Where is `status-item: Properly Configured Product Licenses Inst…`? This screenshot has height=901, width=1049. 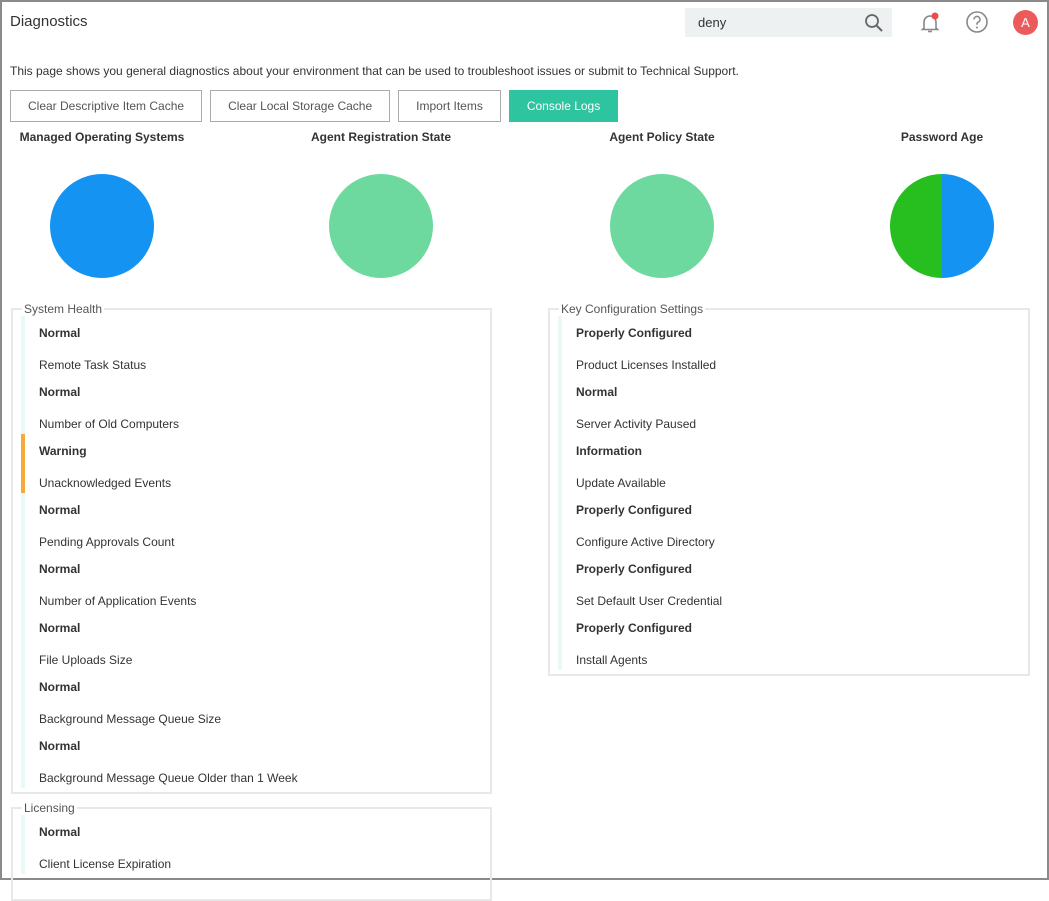 status-item: Properly Configured Product Licenses Inst… is located at coordinates (793, 345).